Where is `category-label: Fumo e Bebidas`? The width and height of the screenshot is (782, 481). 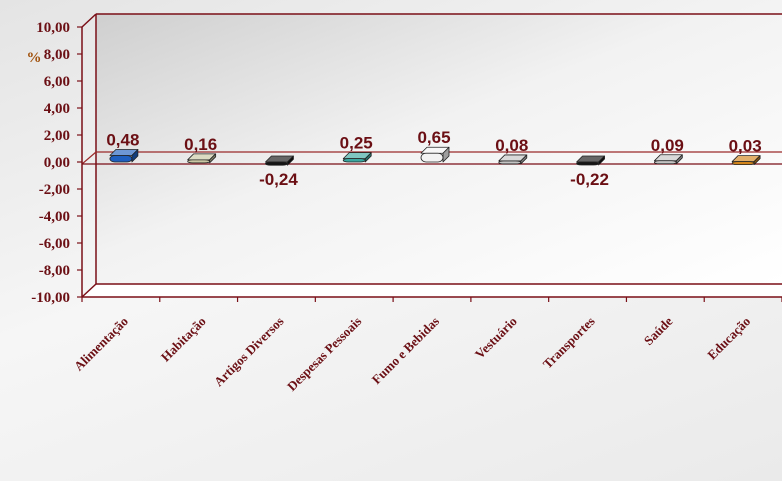 category-label: Fumo e Bebidas is located at coordinates (405, 350).